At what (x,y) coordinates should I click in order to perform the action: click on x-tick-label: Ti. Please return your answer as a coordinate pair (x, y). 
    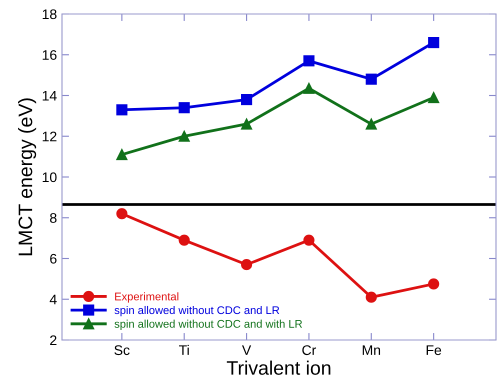
    Looking at the image, I should click on (184, 349).